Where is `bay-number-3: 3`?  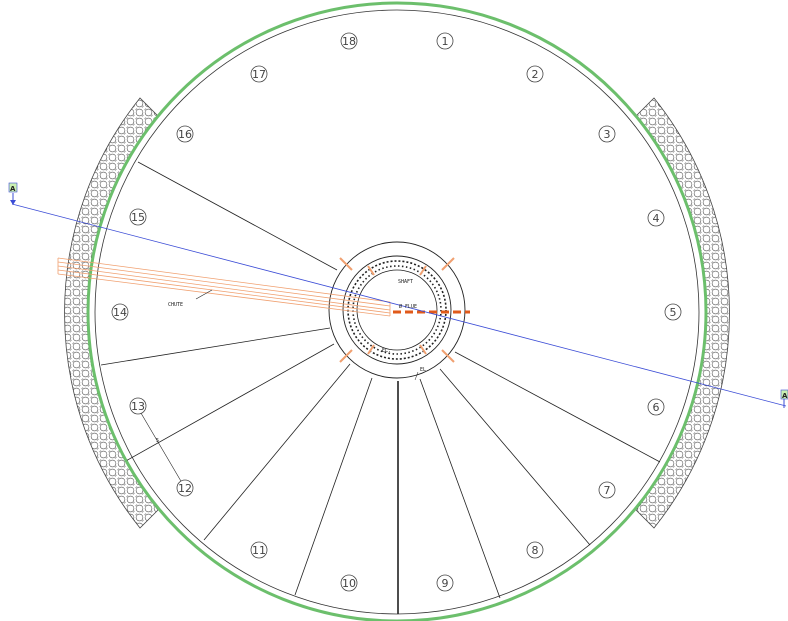
bay-number-3: 3 is located at coordinates (607, 134).